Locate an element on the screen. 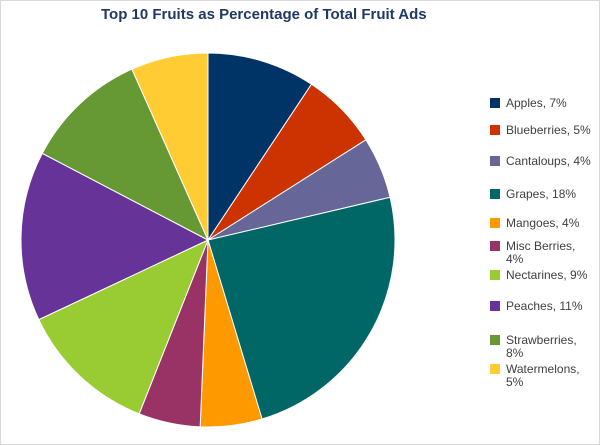  pie-slice-peaches is located at coordinates (115, 236).